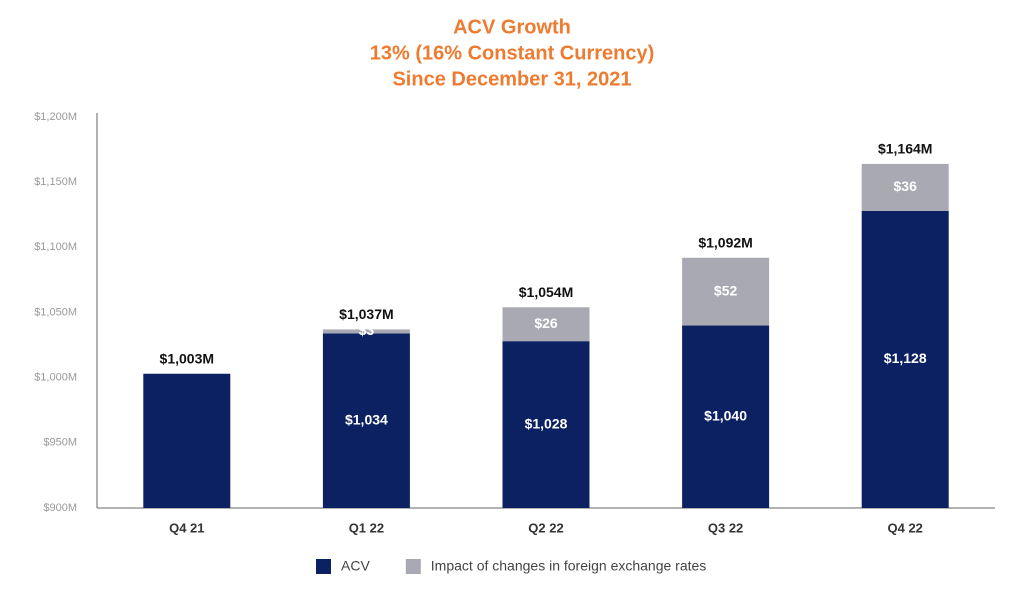  I want to click on total-label: $1,037M, so click(366, 314).